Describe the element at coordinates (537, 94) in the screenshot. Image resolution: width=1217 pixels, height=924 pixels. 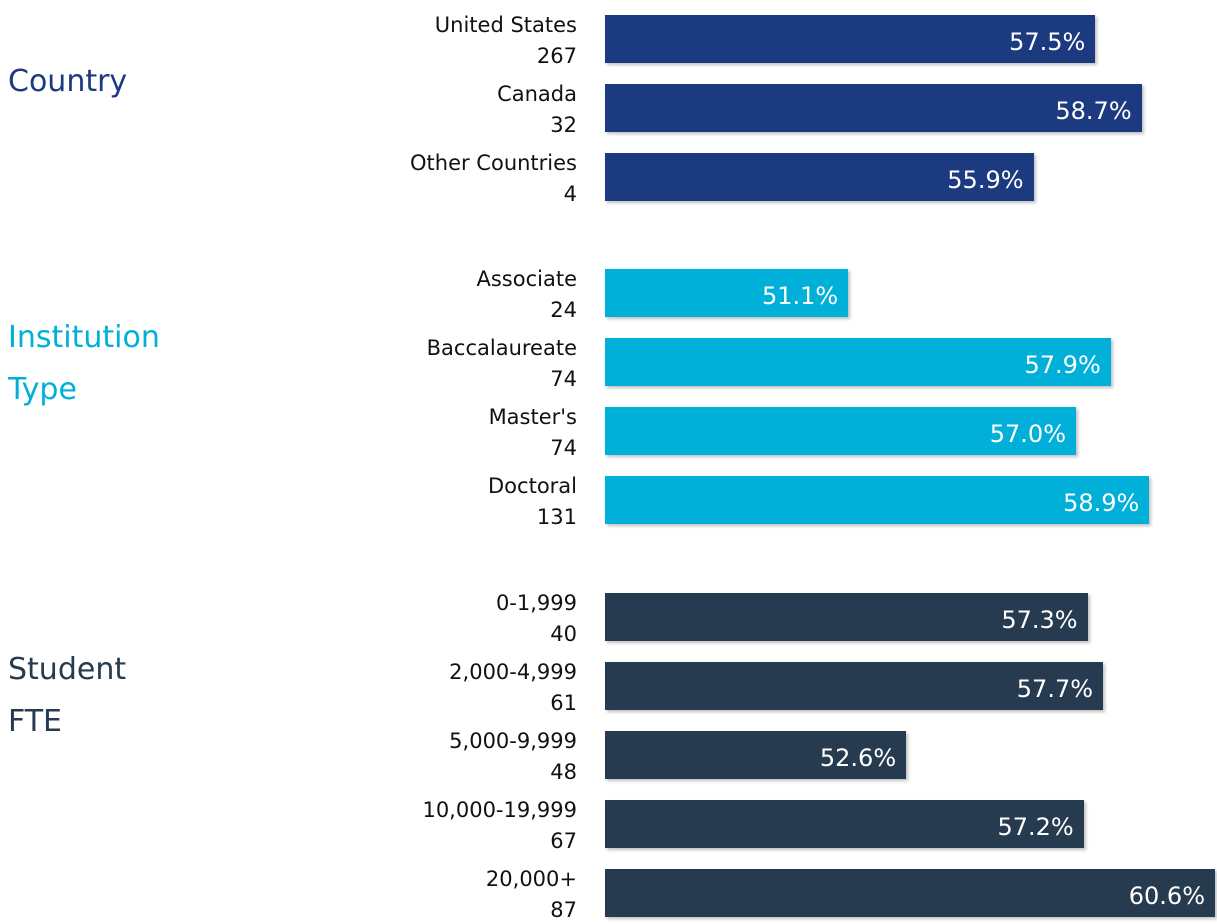
I see `category-label: Canada` at that location.